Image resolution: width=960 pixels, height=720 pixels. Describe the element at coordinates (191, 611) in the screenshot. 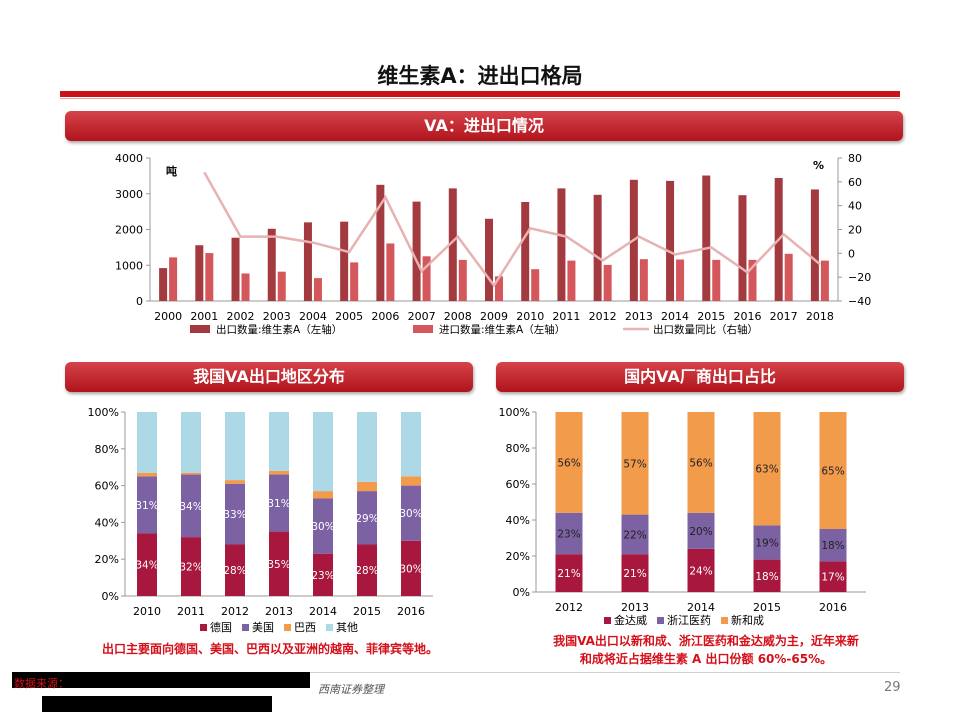

I see `x-tick-label: 2011` at that location.